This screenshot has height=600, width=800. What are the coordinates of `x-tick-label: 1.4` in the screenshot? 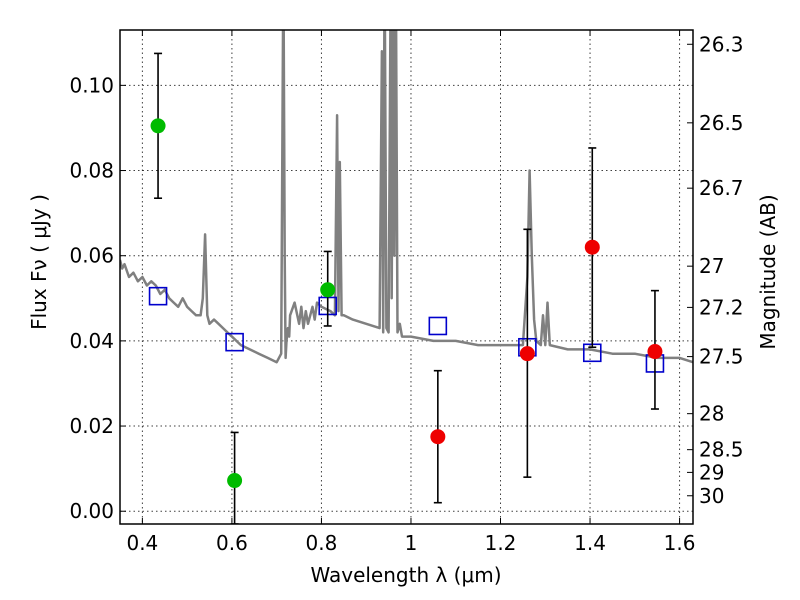 It's located at (590, 543).